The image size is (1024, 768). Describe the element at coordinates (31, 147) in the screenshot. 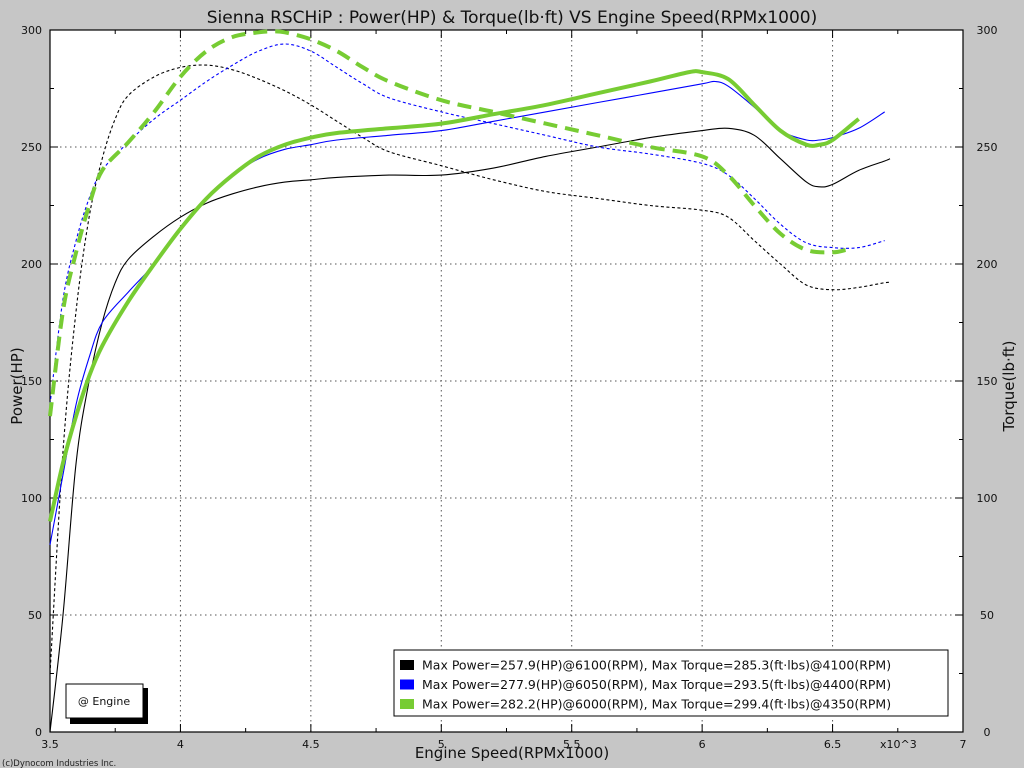

I see `y-tick-label: 250` at that location.